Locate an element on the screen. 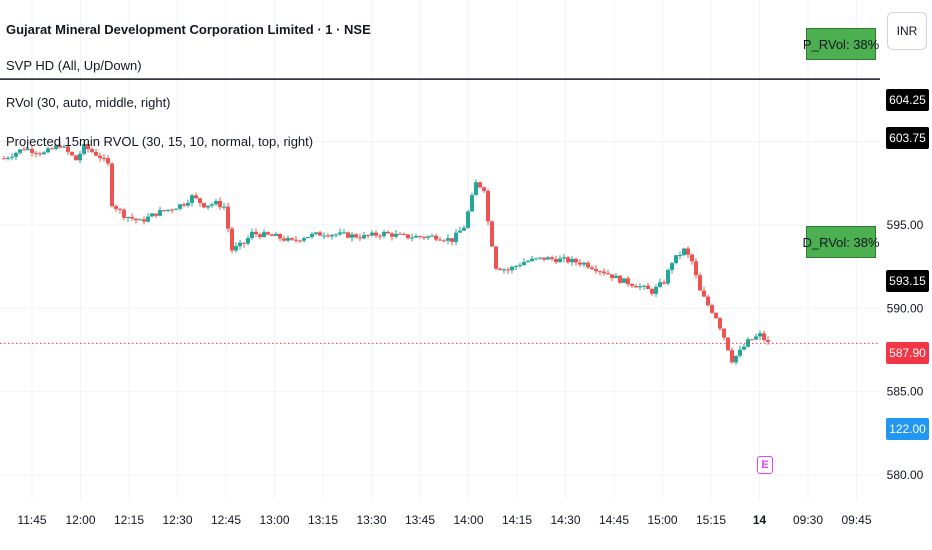 The width and height of the screenshot is (932, 550). x-tick-label: 14:45 is located at coordinates (614, 520).